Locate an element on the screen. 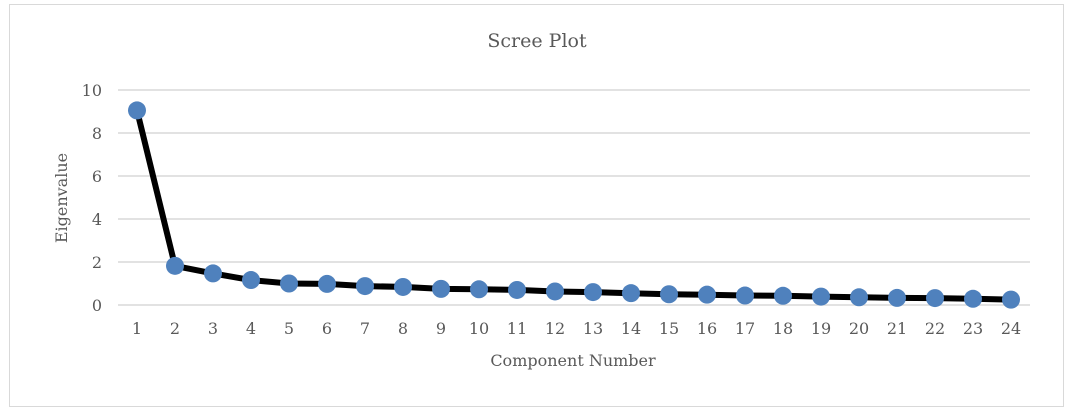 The image size is (1075, 415). x-tick-label: 14 is located at coordinates (631, 328).